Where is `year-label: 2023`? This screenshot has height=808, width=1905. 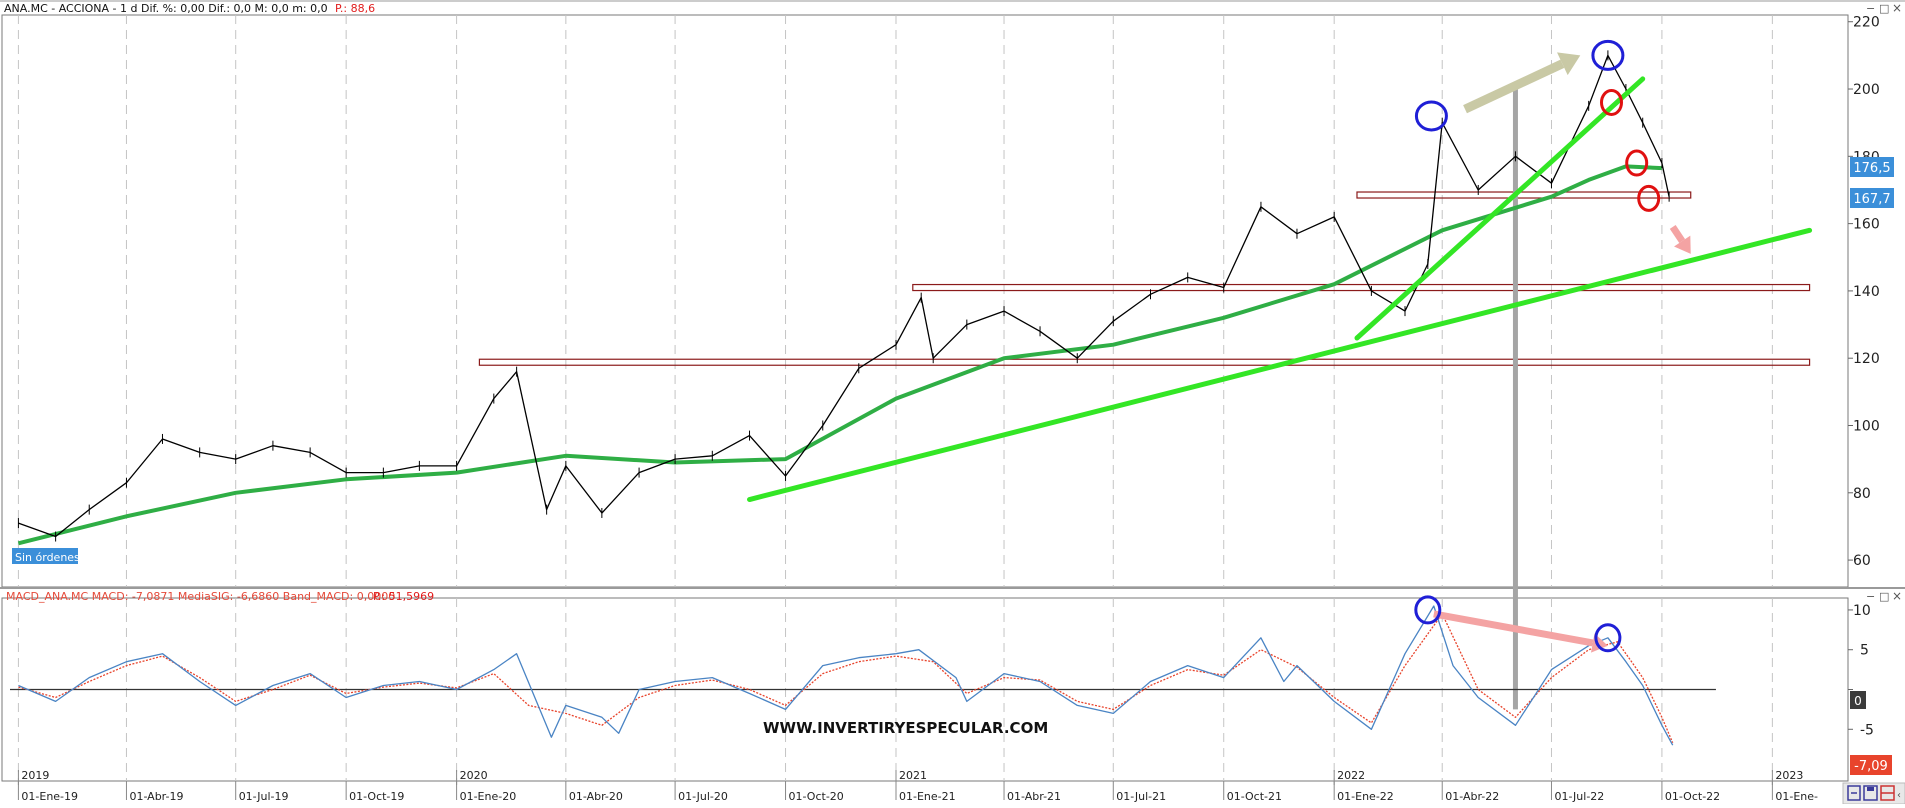 year-label: 2023 is located at coordinates (1789, 775).